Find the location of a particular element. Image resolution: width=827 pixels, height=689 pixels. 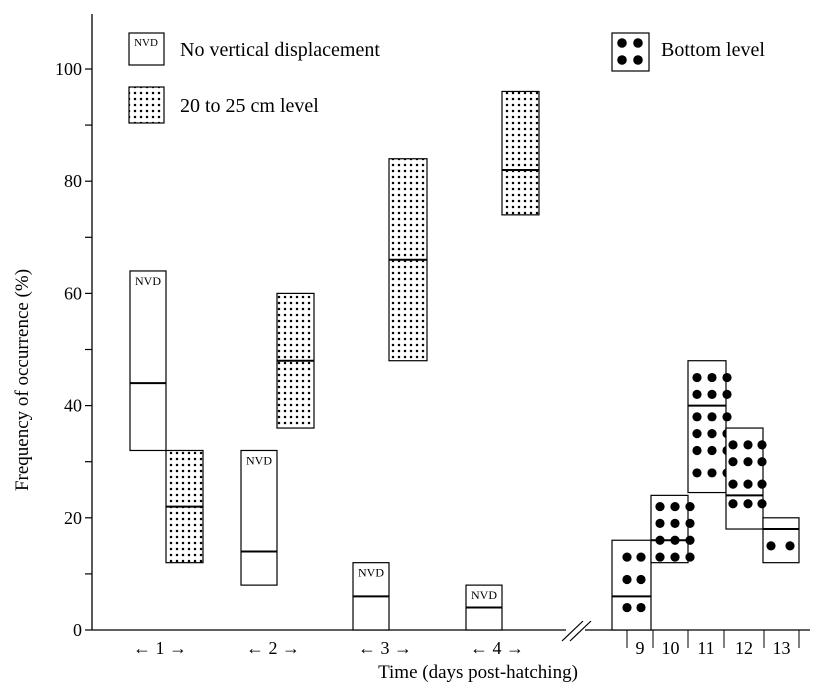

x-tick-label: ← 1 → is located at coordinates (160, 648).